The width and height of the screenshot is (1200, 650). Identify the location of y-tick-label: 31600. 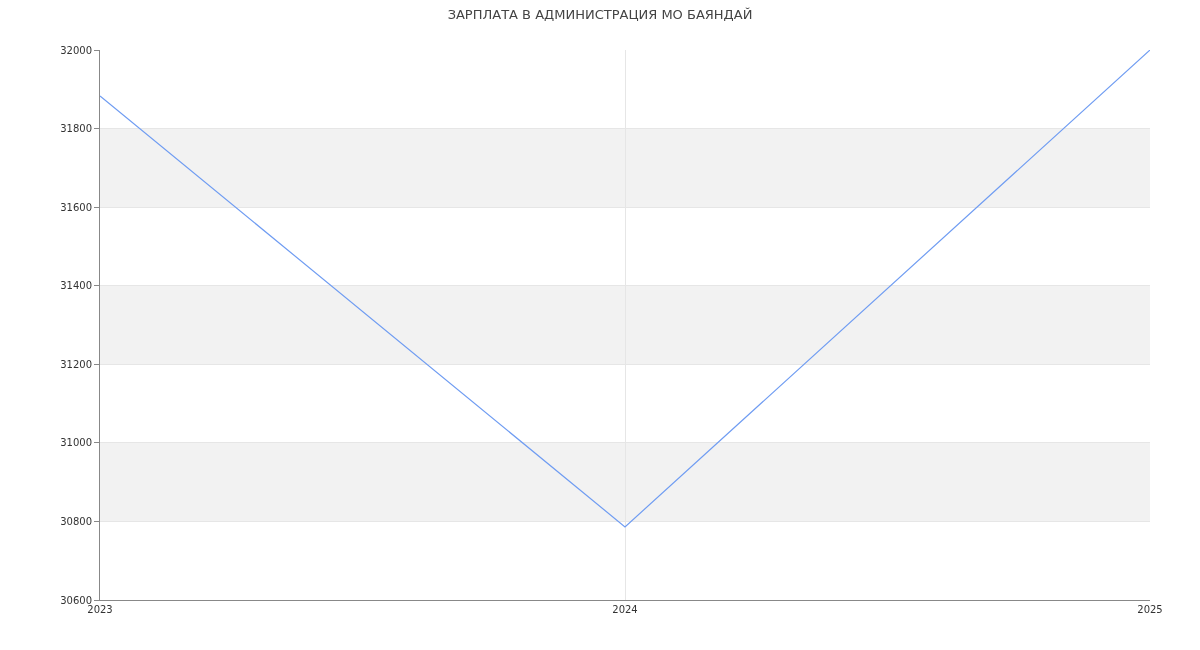
(76, 207).